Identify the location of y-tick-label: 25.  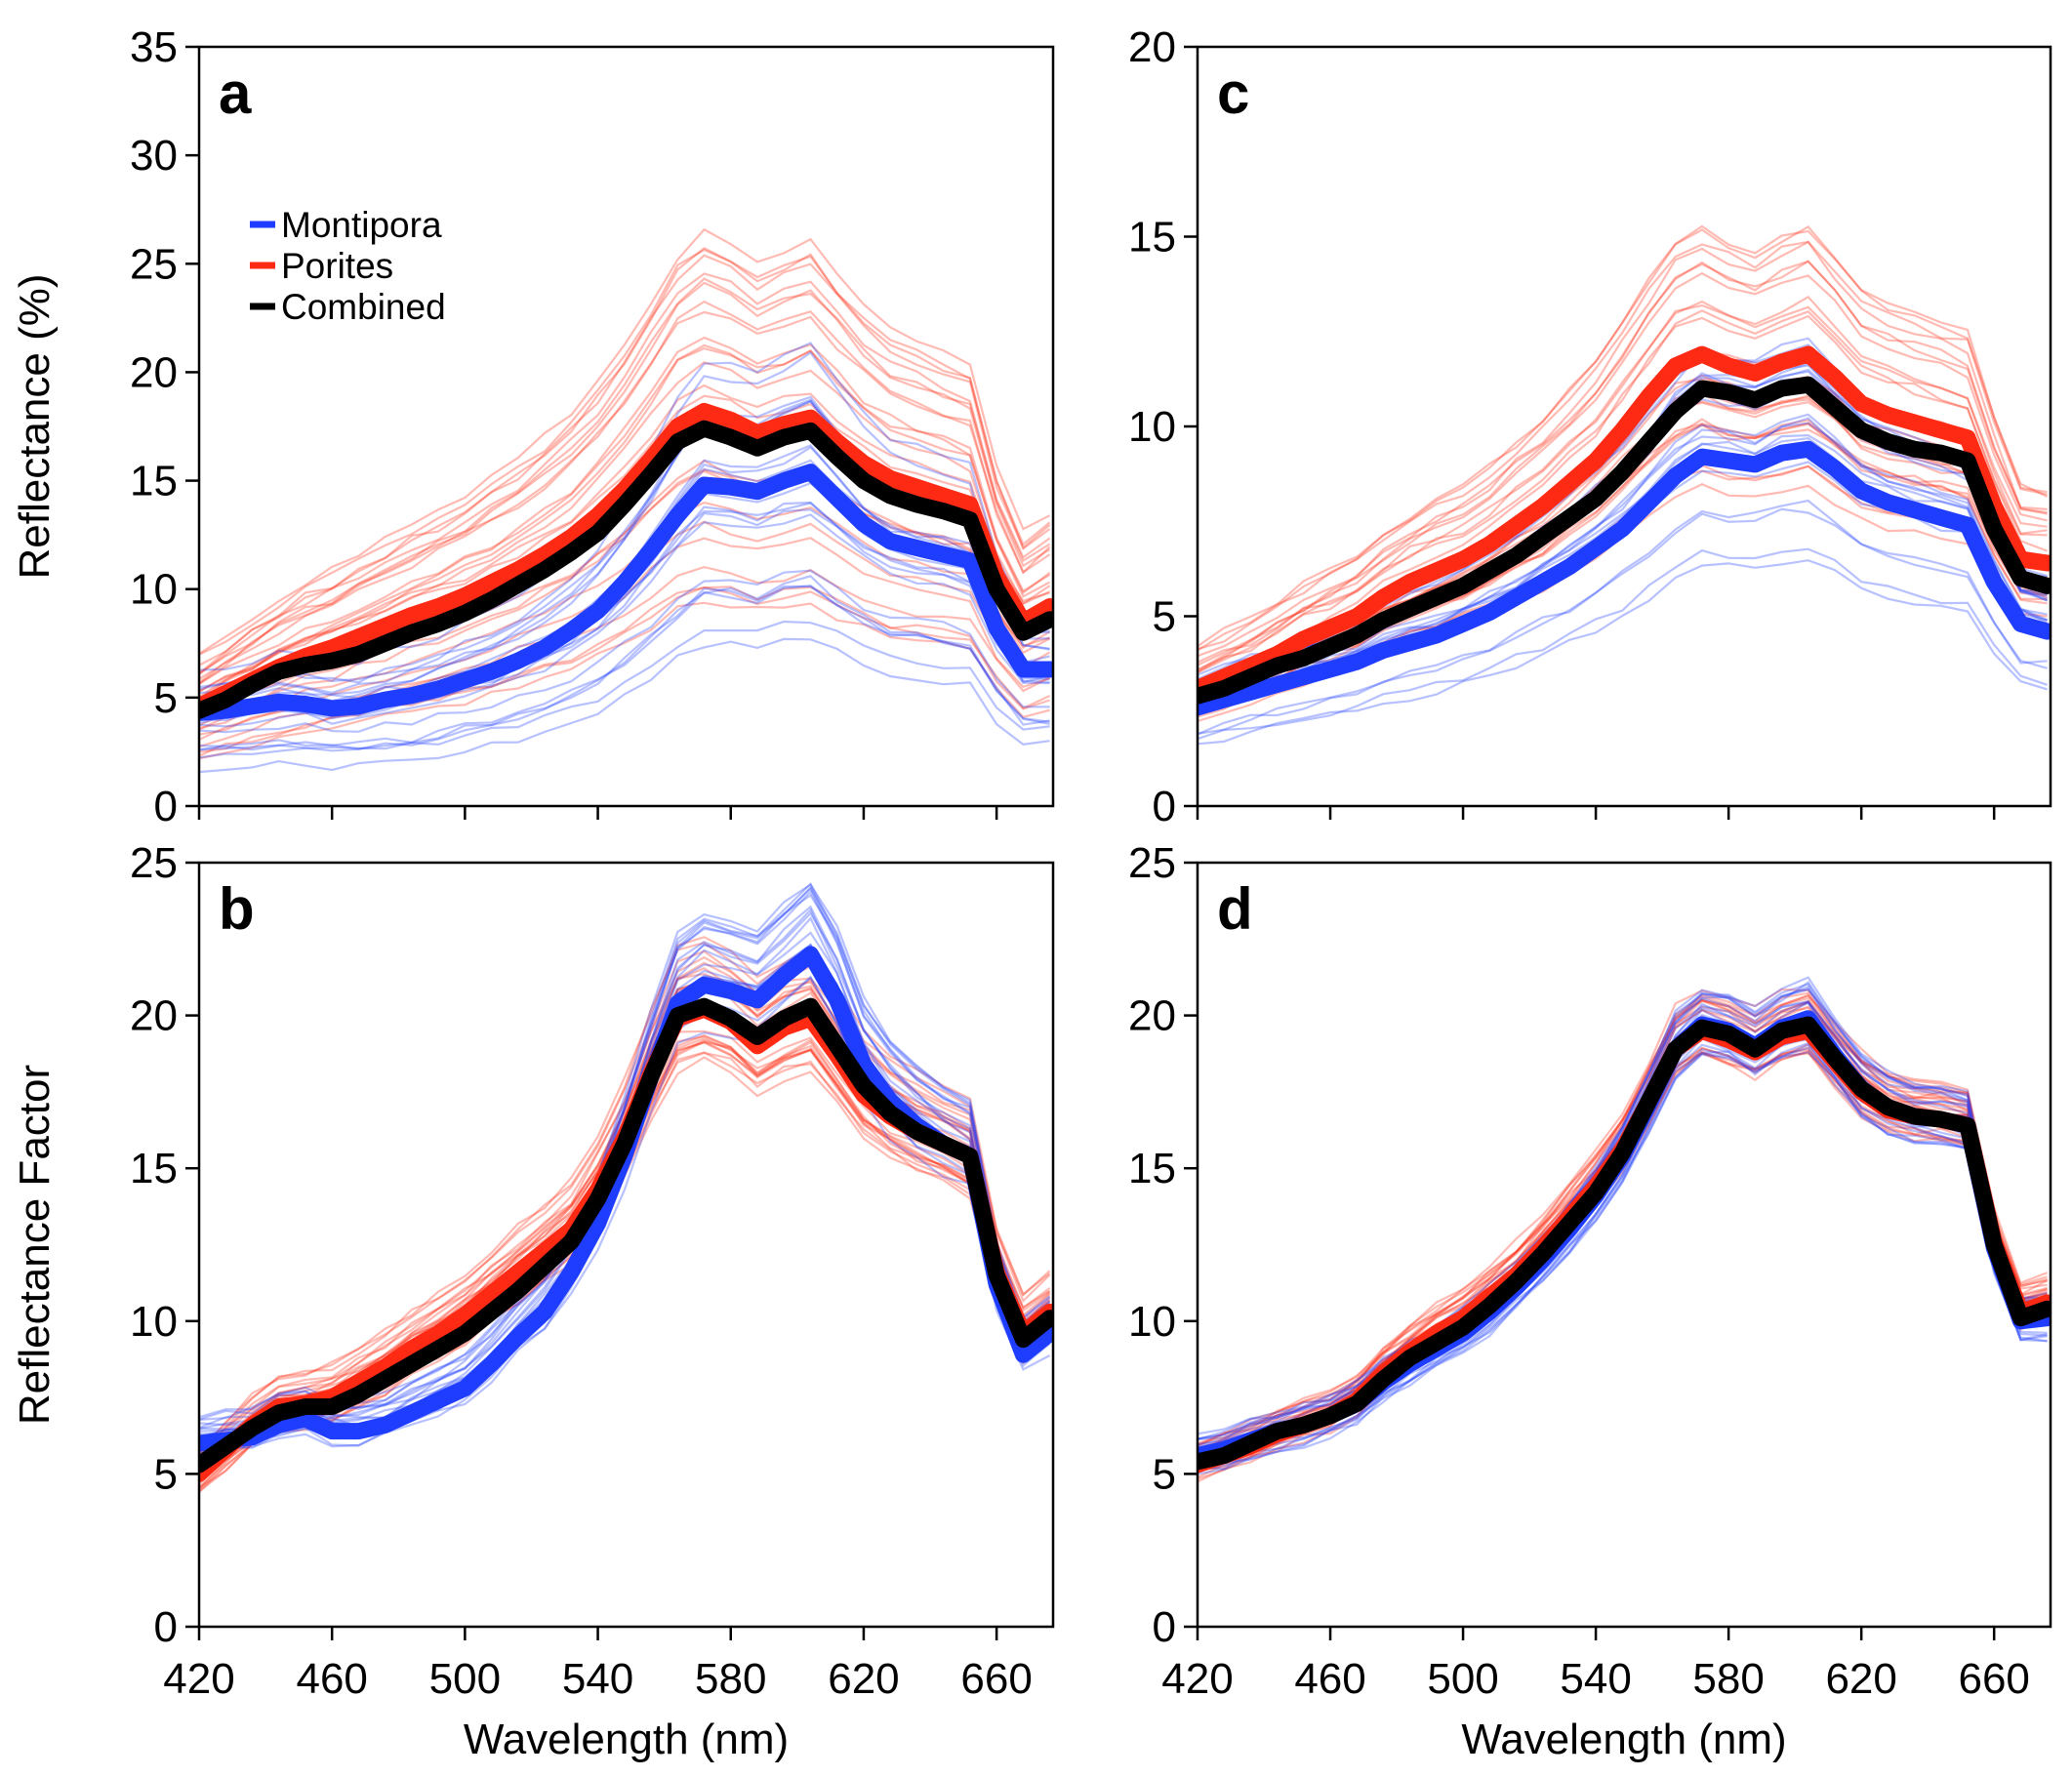
(1152, 863).